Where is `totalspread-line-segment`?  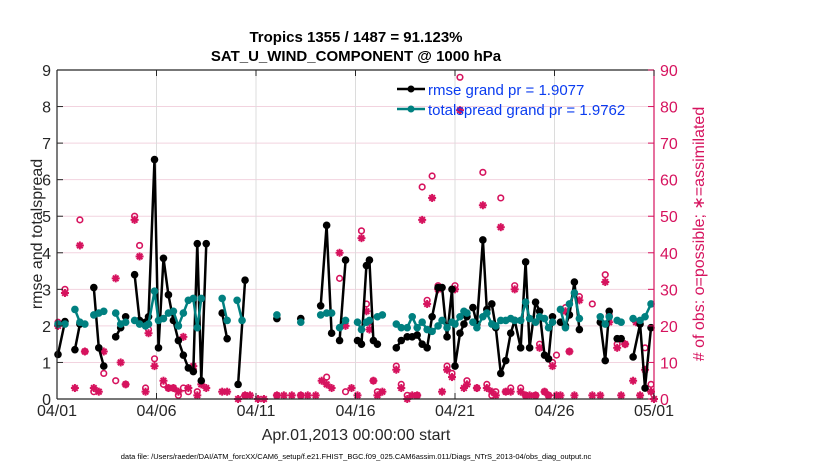 totalspread-line-segment is located at coordinates (431, 321).